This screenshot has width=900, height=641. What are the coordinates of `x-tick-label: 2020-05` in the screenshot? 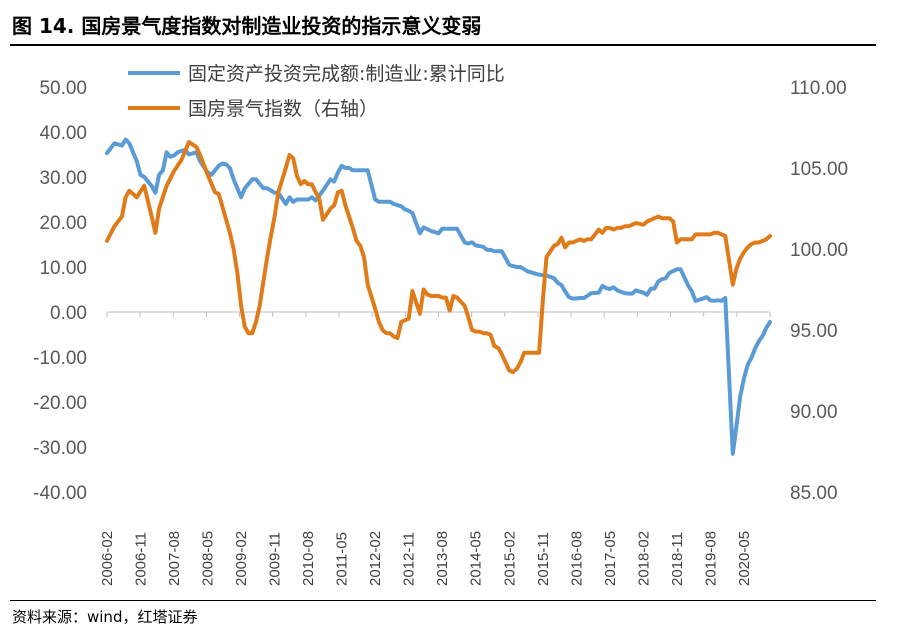 It's located at (744, 558).